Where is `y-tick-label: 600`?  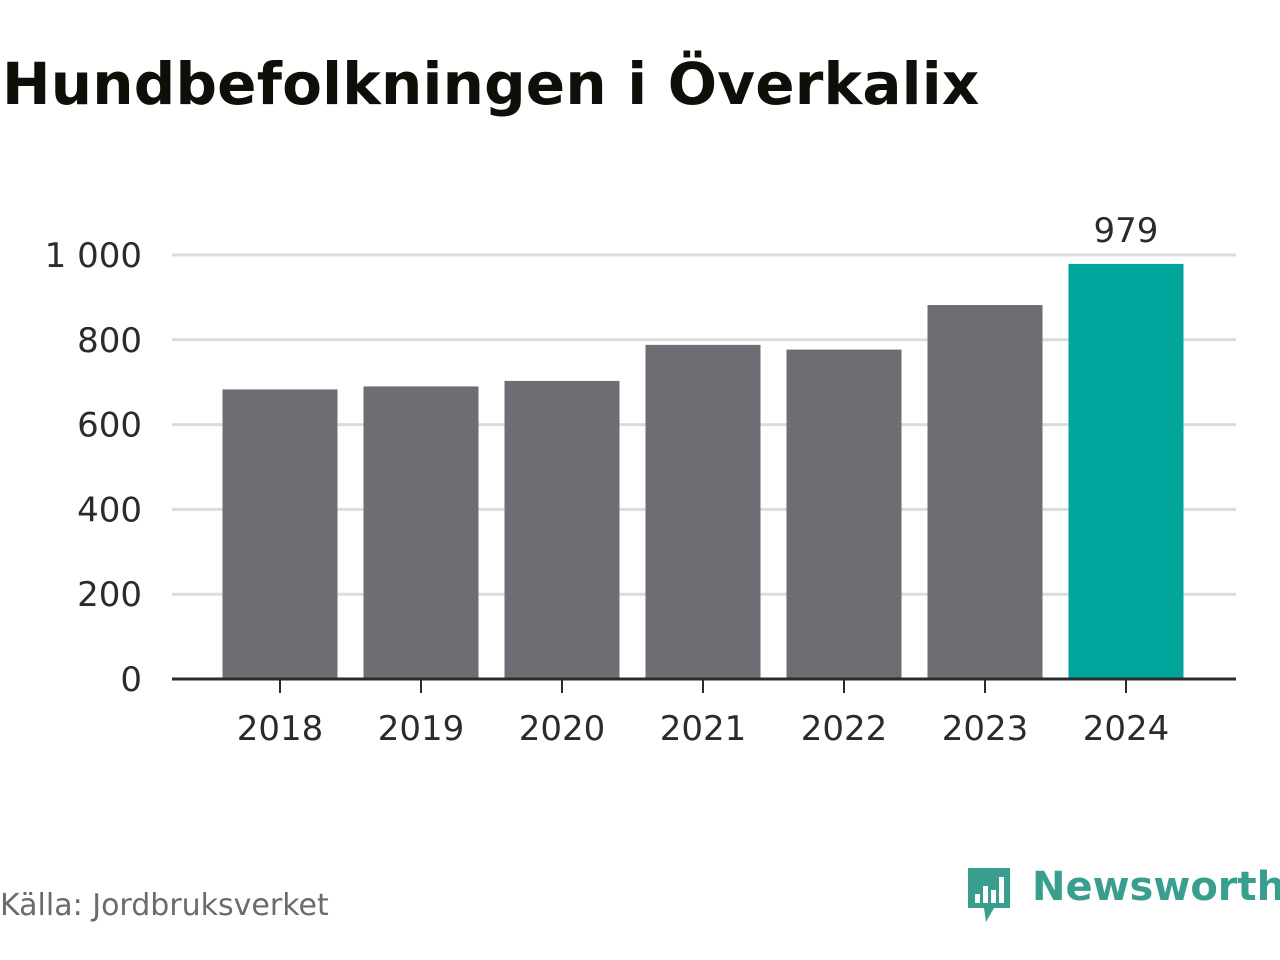 y-tick-label: 600 is located at coordinates (109, 426).